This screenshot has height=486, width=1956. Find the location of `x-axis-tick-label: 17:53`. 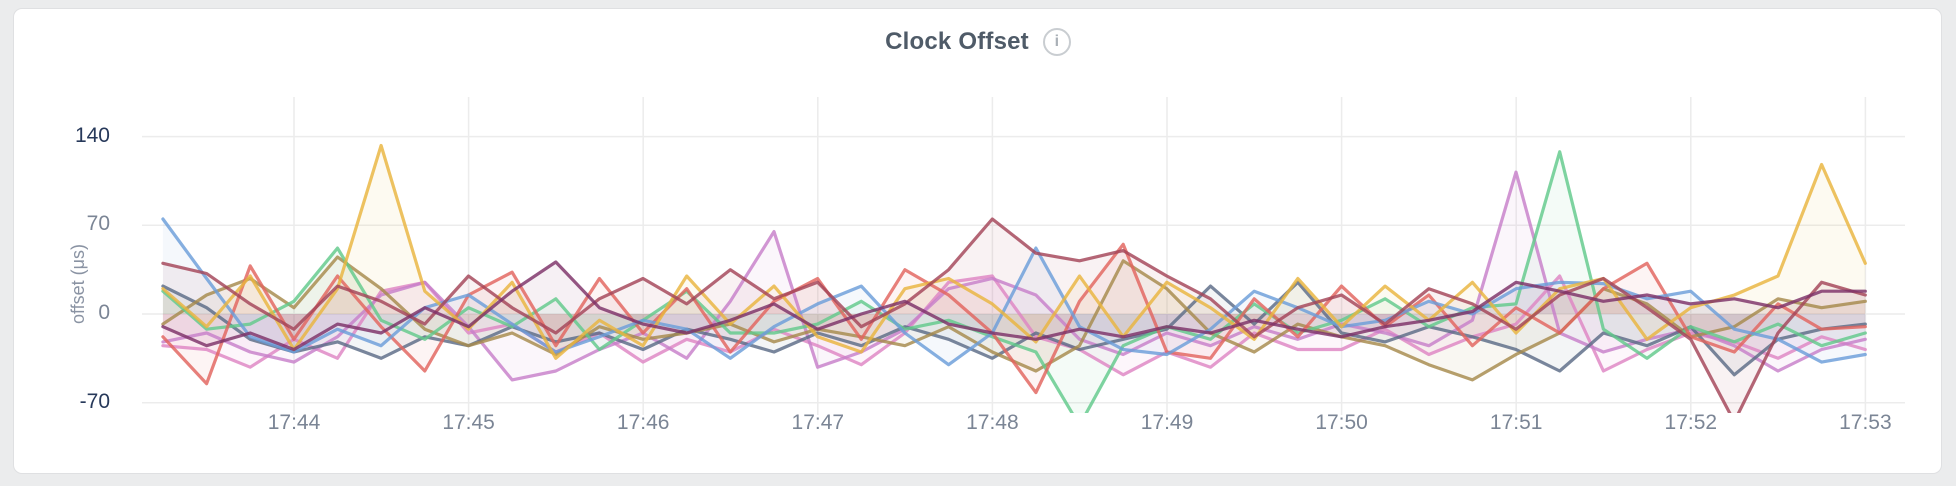

x-axis-tick-label: 17:53 is located at coordinates (1865, 422).